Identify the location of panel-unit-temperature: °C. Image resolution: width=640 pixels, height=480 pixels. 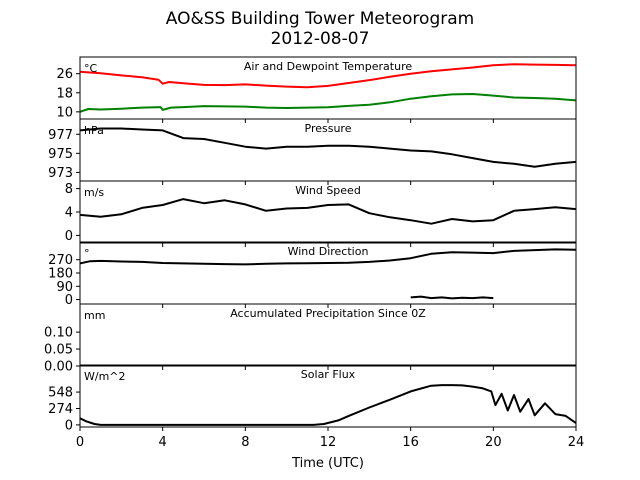
(91, 68).